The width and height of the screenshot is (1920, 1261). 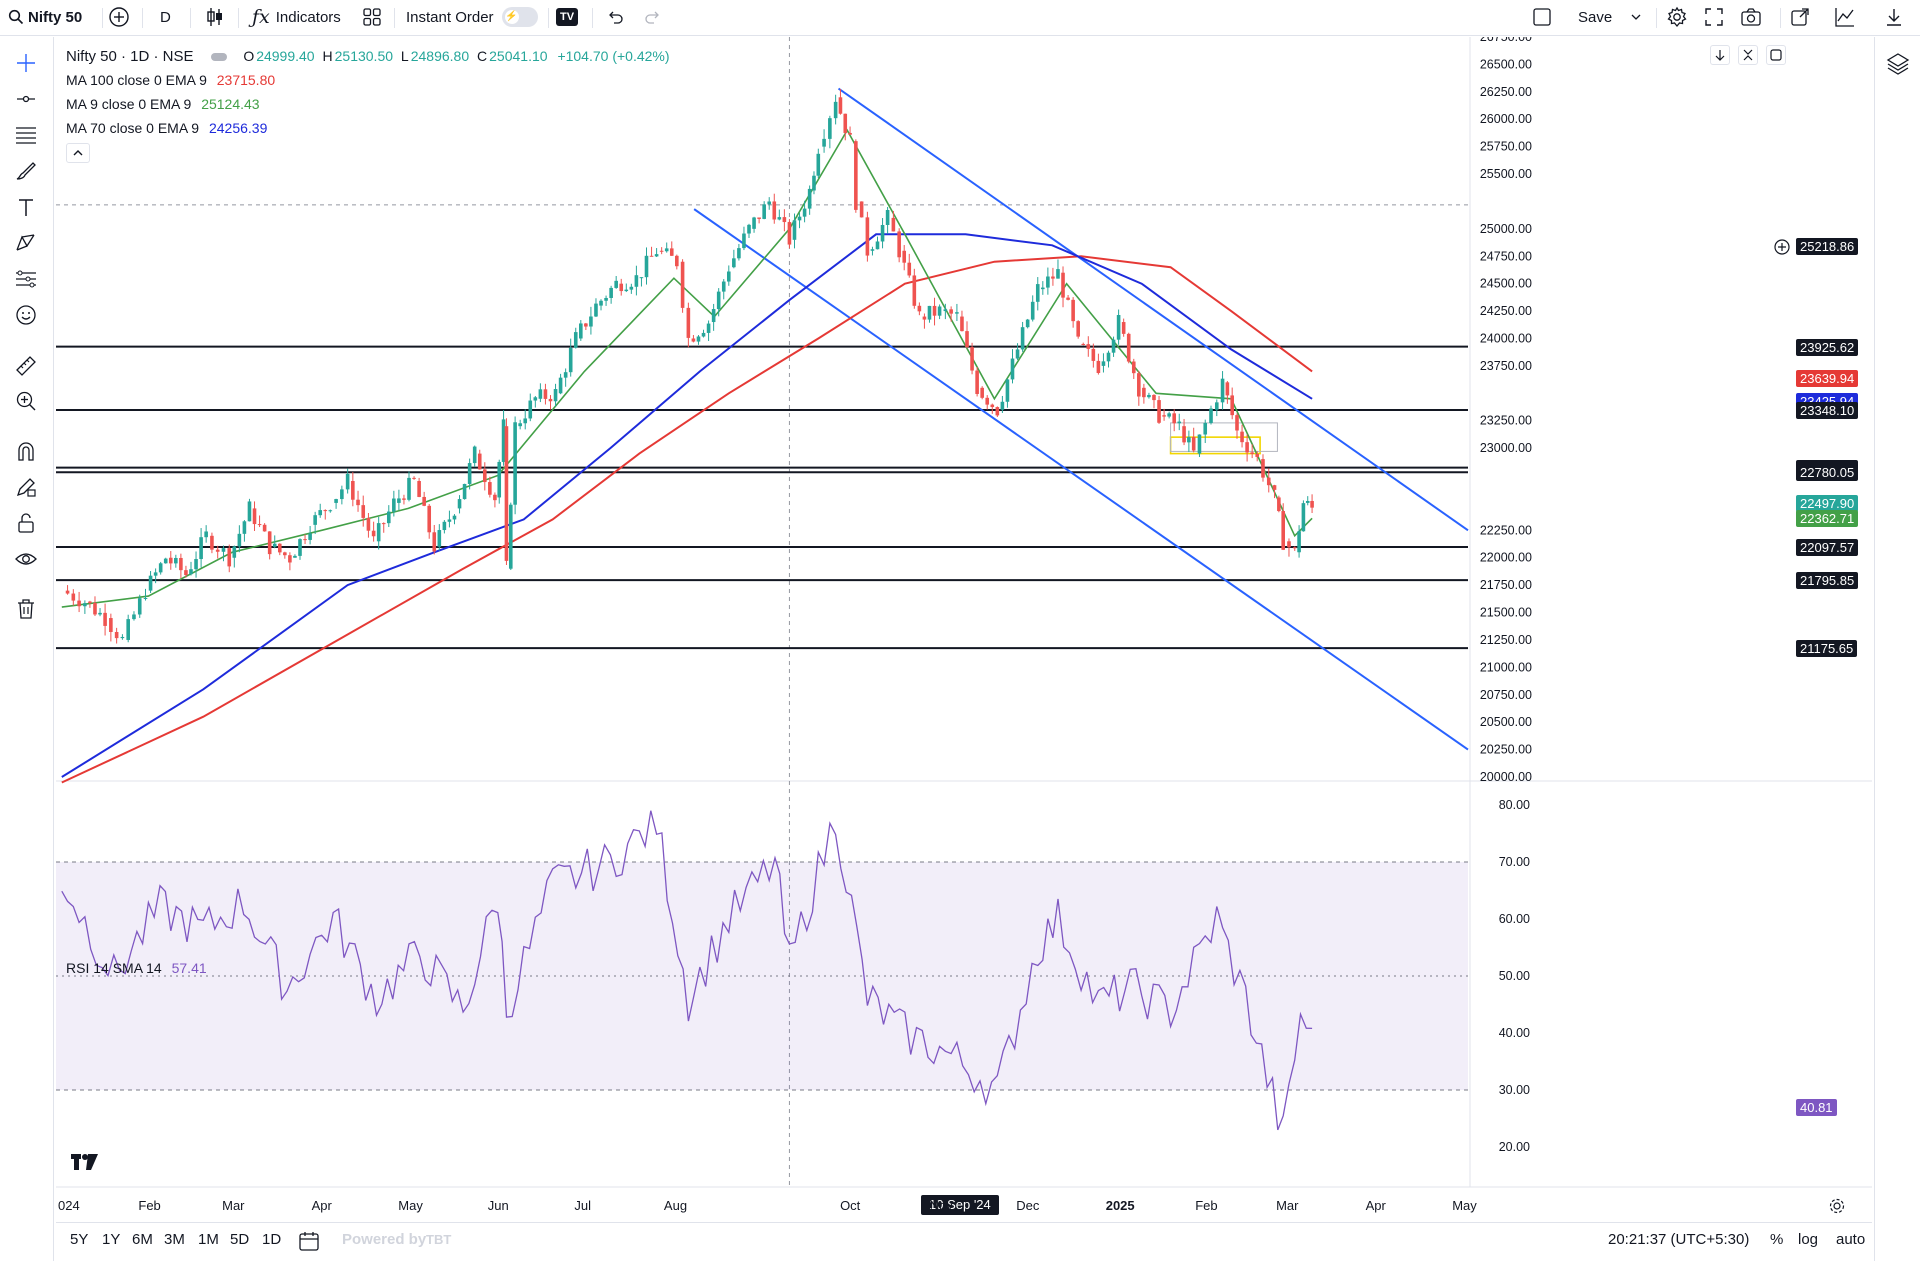 I want to click on range-5y-button: 5Y, so click(x=79, y=1239).